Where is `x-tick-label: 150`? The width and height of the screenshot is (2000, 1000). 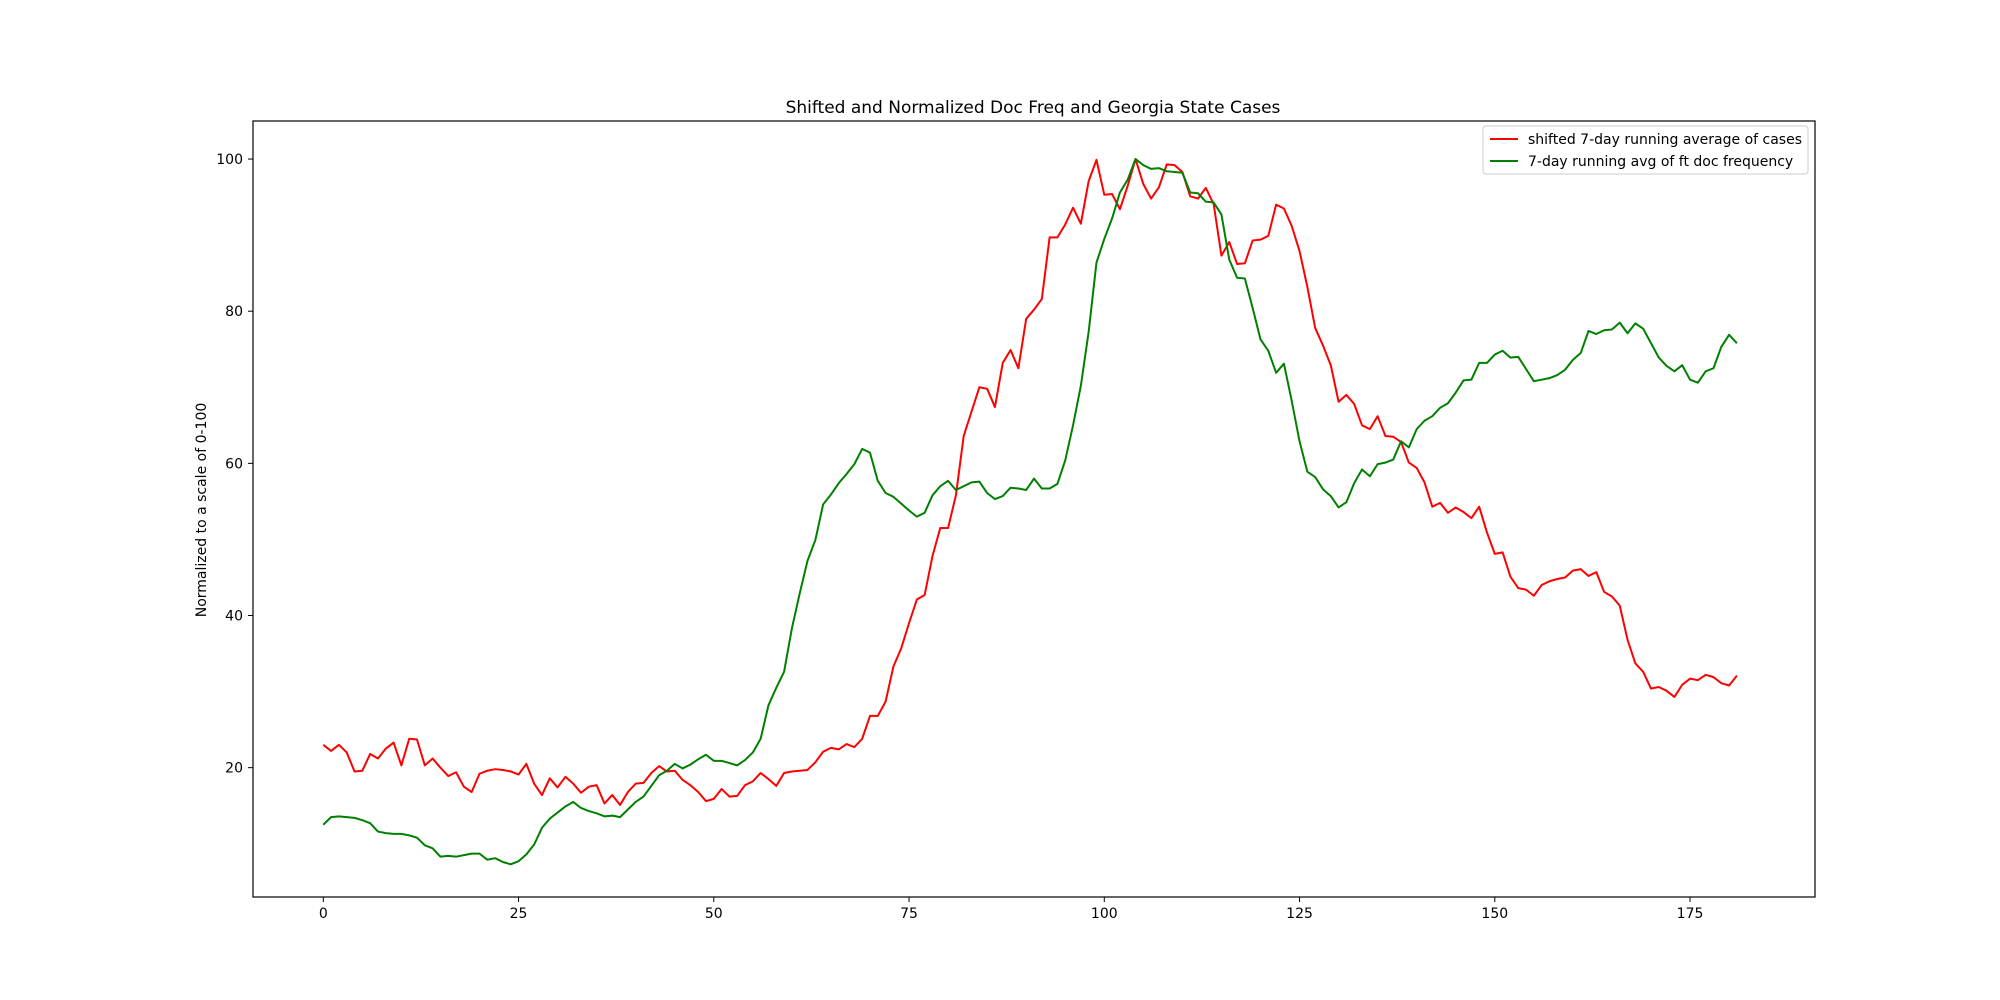 x-tick-label: 150 is located at coordinates (1494, 914).